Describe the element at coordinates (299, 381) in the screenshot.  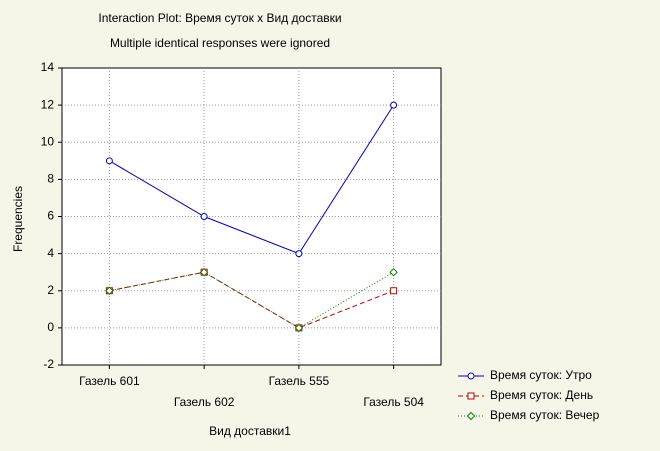
I see `x-tick-label: Газель 555` at that location.